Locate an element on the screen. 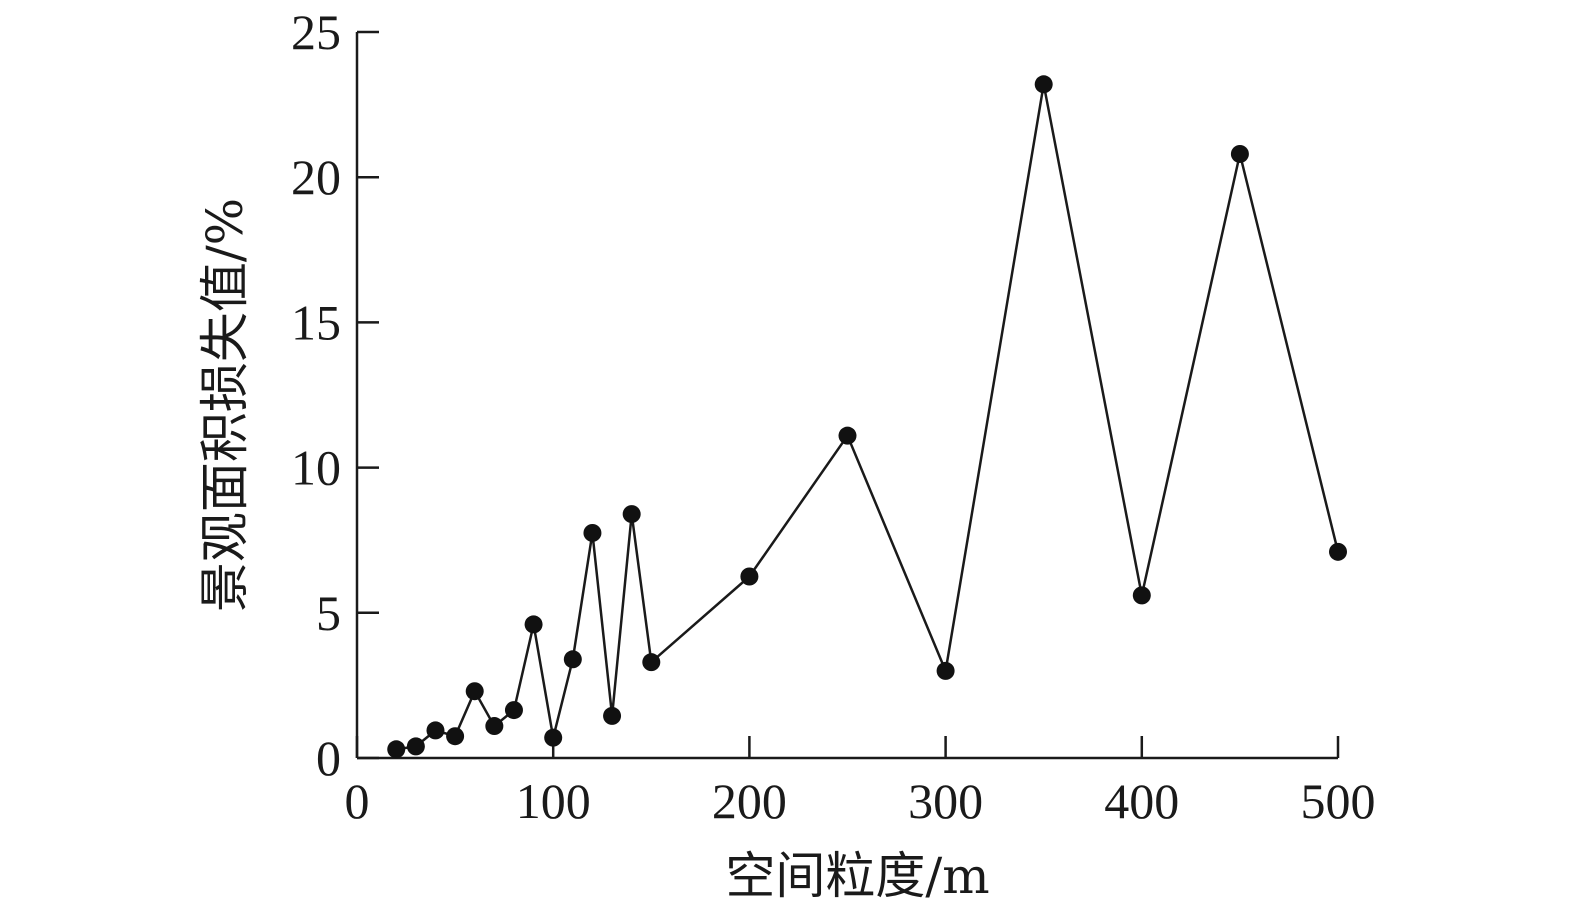  y-tick-label-1: 5 is located at coordinates (328, 613).